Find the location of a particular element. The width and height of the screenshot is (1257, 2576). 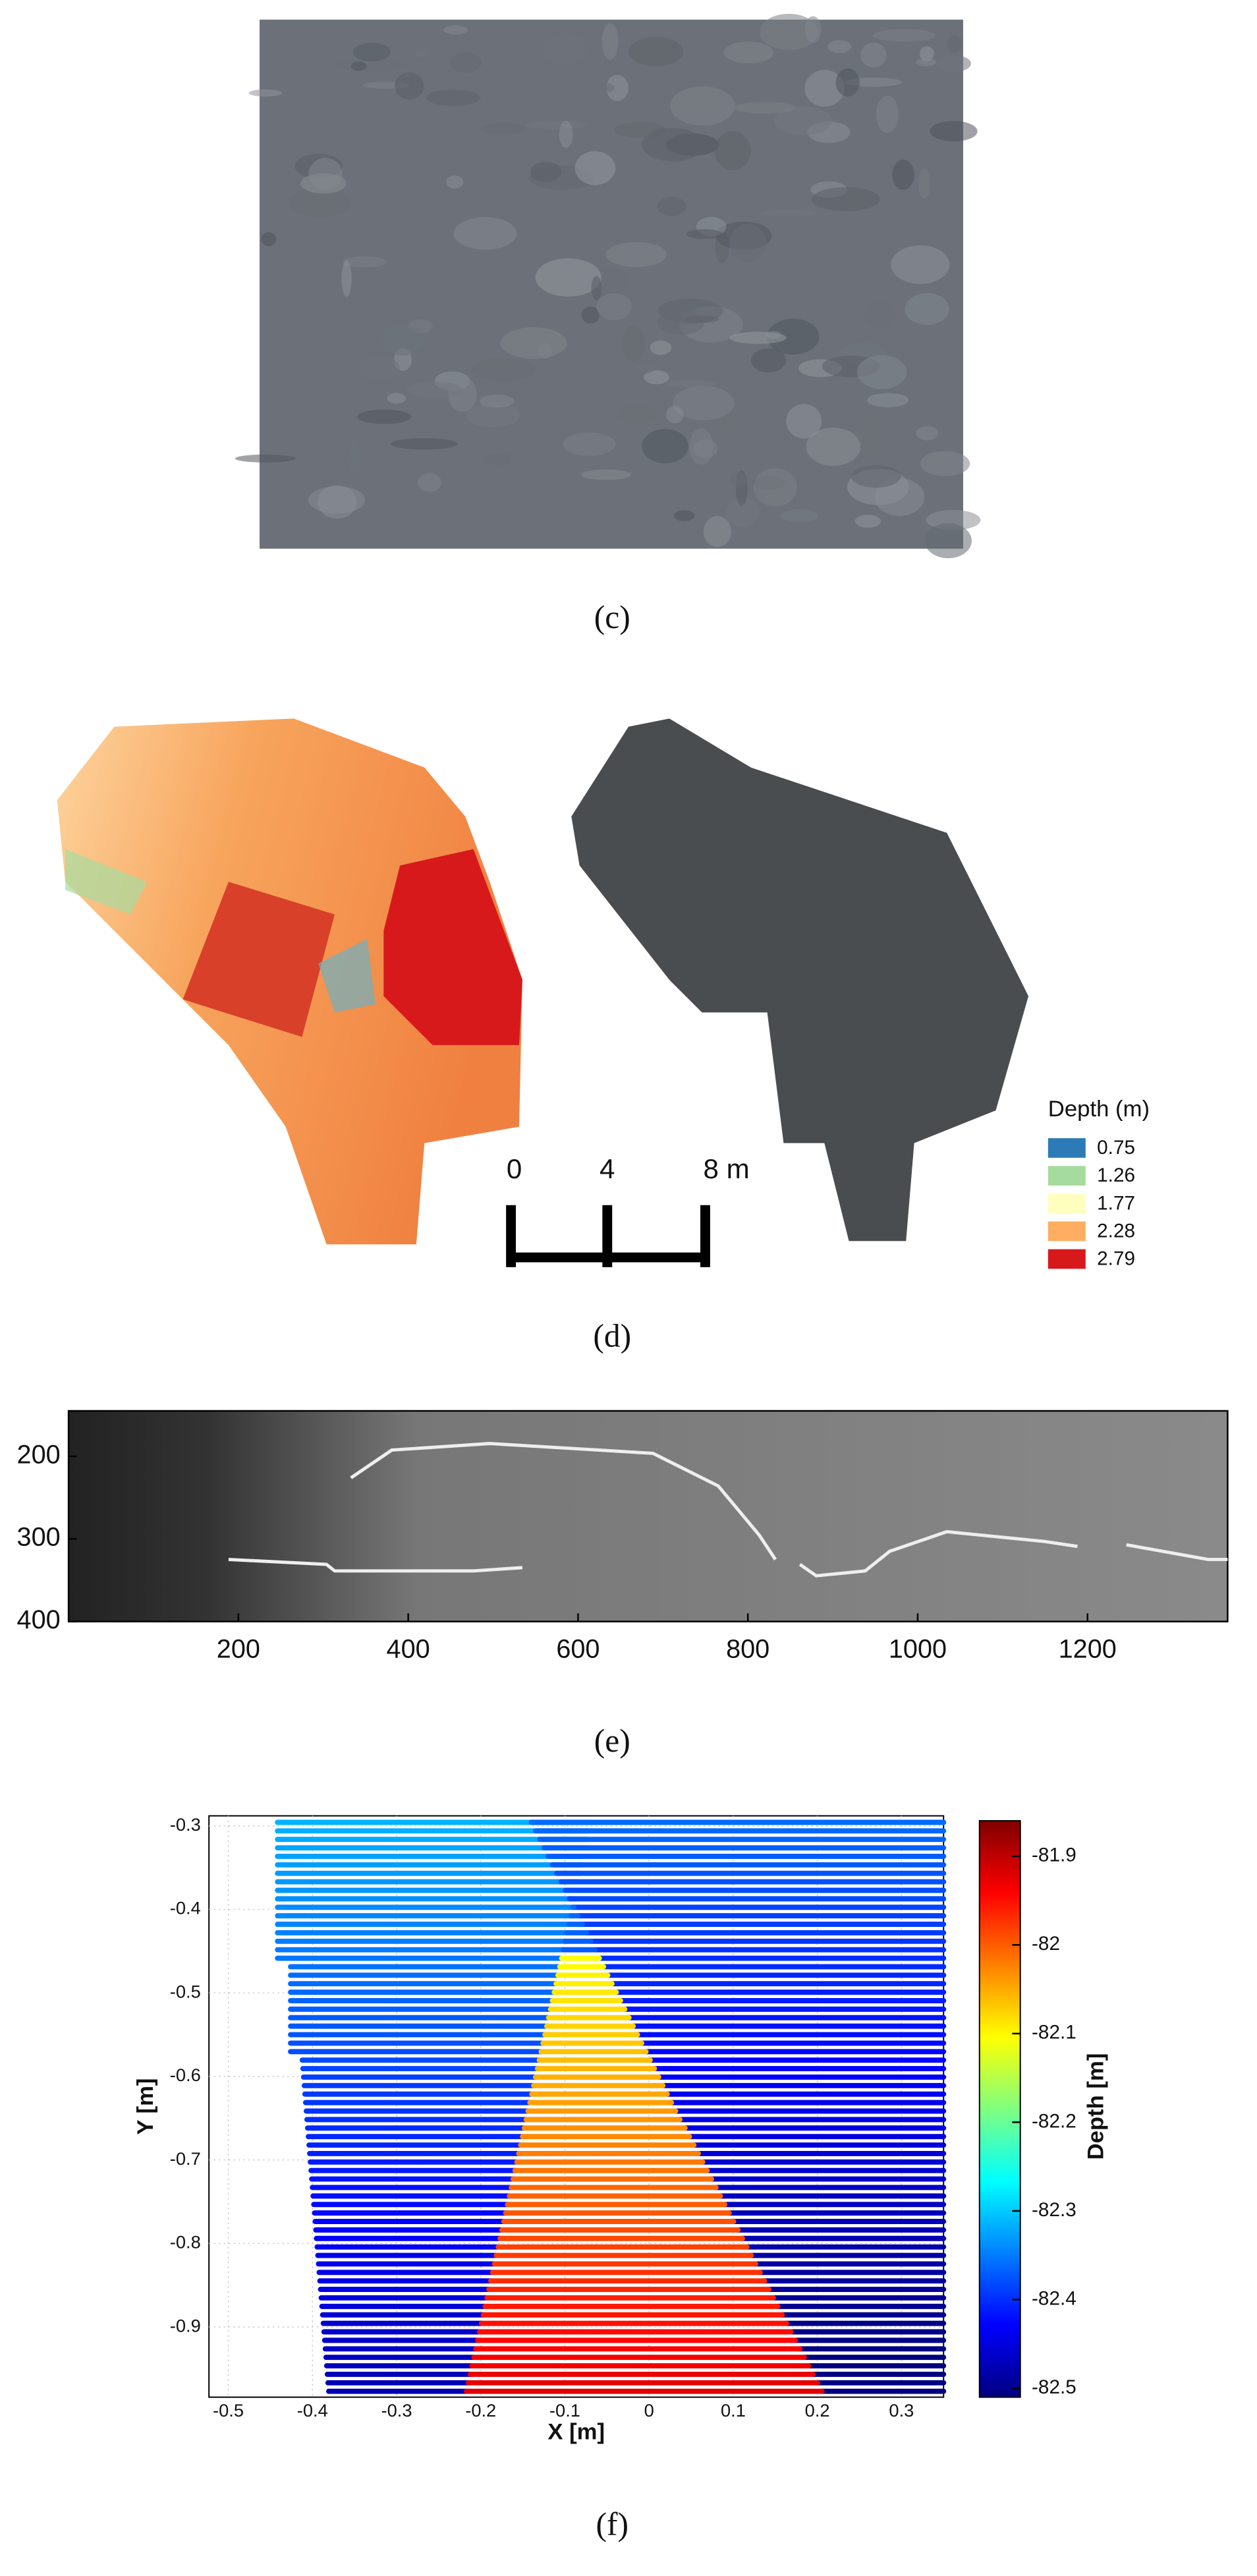

orthomosaic is located at coordinates (800, 980).